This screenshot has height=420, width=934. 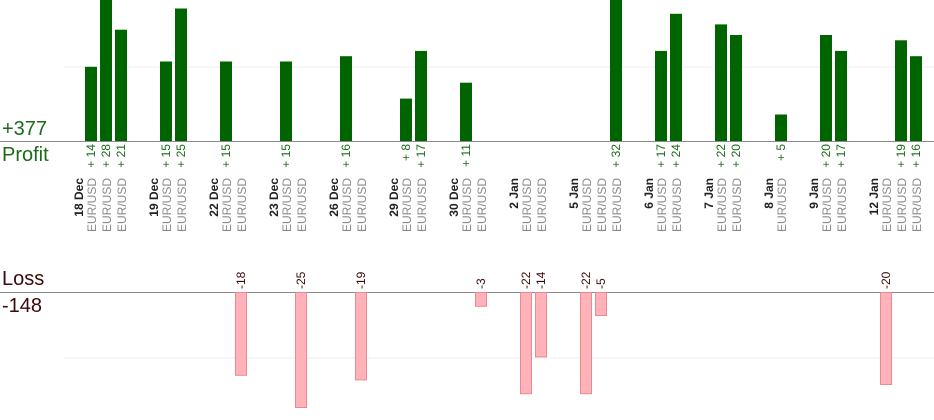 What do you see at coordinates (481, 283) in the screenshot?
I see `loss-value-label: -3` at bounding box center [481, 283].